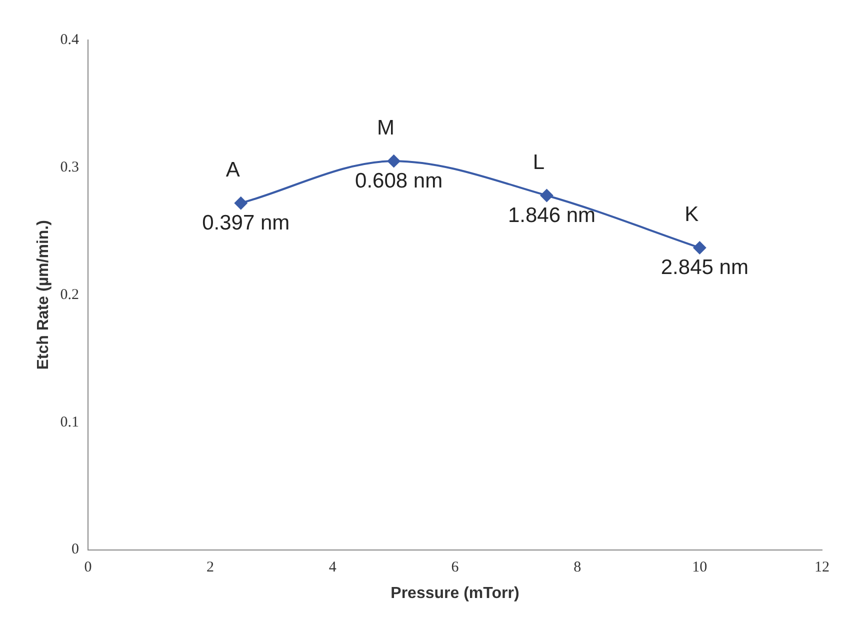  Describe the element at coordinates (704, 268) in the screenshot. I see `annotation: 2.845 nm` at that location.